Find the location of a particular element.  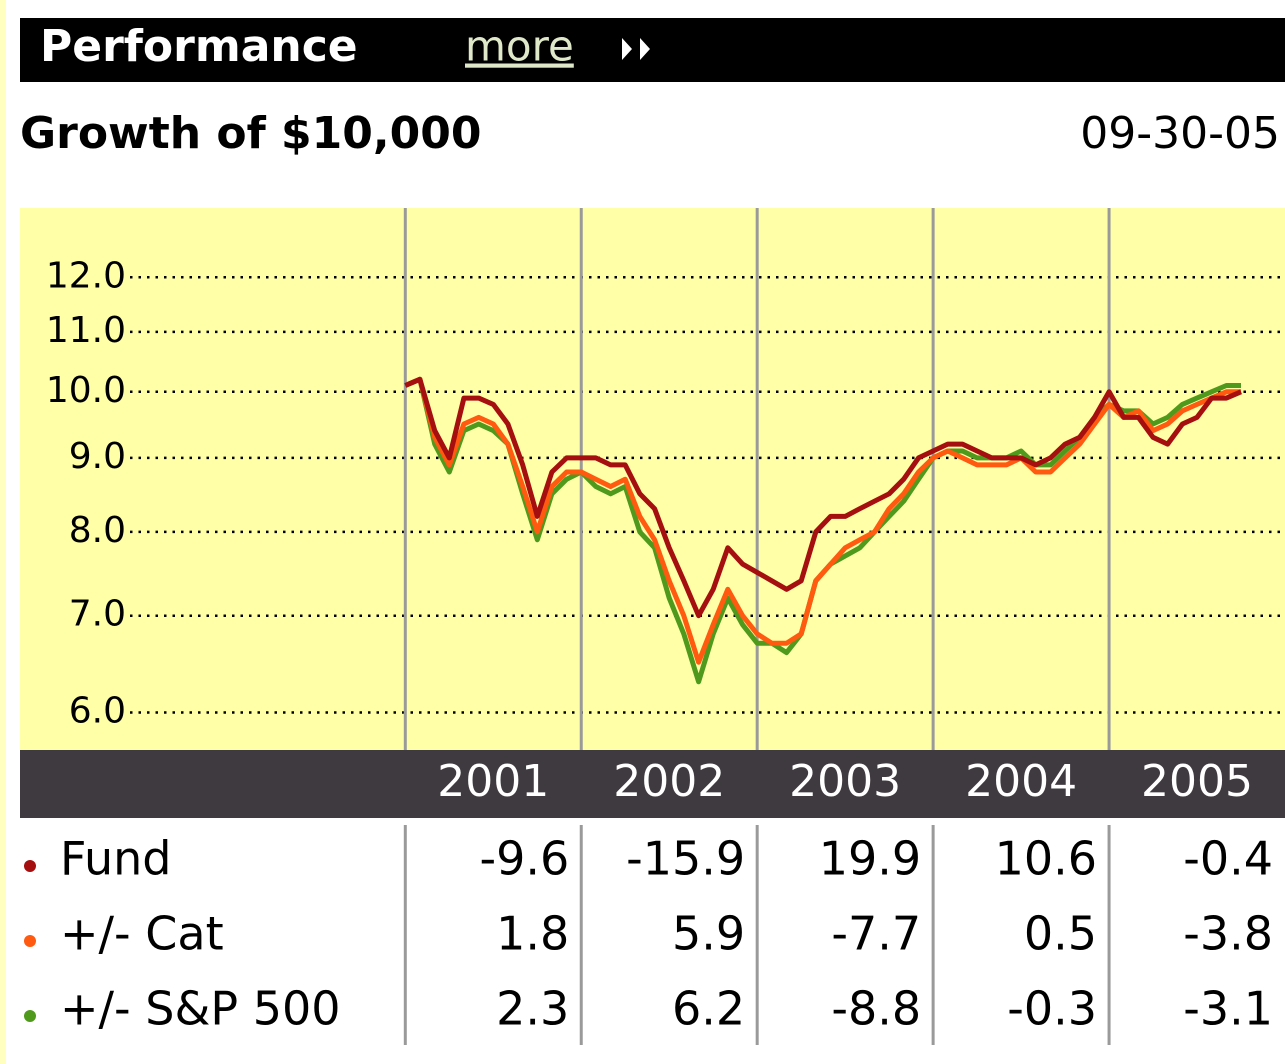

x-tick-label: 2004 is located at coordinates (1021, 781).